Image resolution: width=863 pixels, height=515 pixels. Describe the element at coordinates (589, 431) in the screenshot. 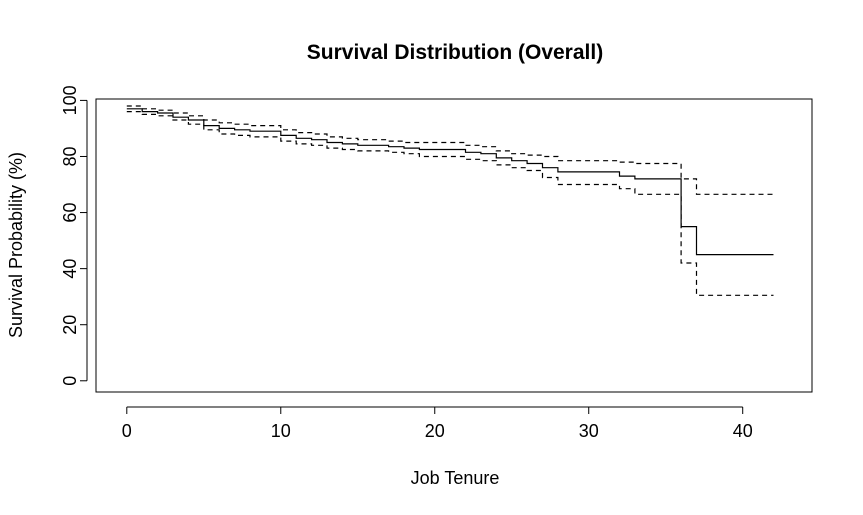

I see `x-tick-label: 30` at that location.